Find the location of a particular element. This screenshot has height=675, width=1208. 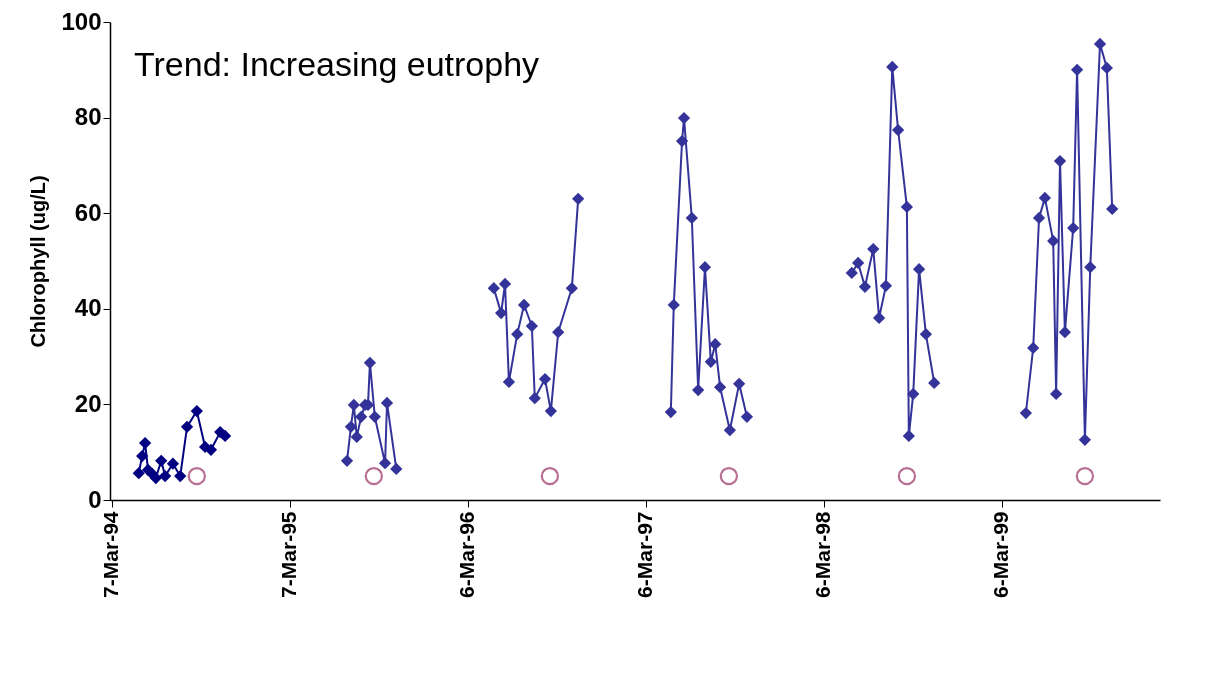

x-tick-label: 7-Mar-95 is located at coordinates (289, 554).